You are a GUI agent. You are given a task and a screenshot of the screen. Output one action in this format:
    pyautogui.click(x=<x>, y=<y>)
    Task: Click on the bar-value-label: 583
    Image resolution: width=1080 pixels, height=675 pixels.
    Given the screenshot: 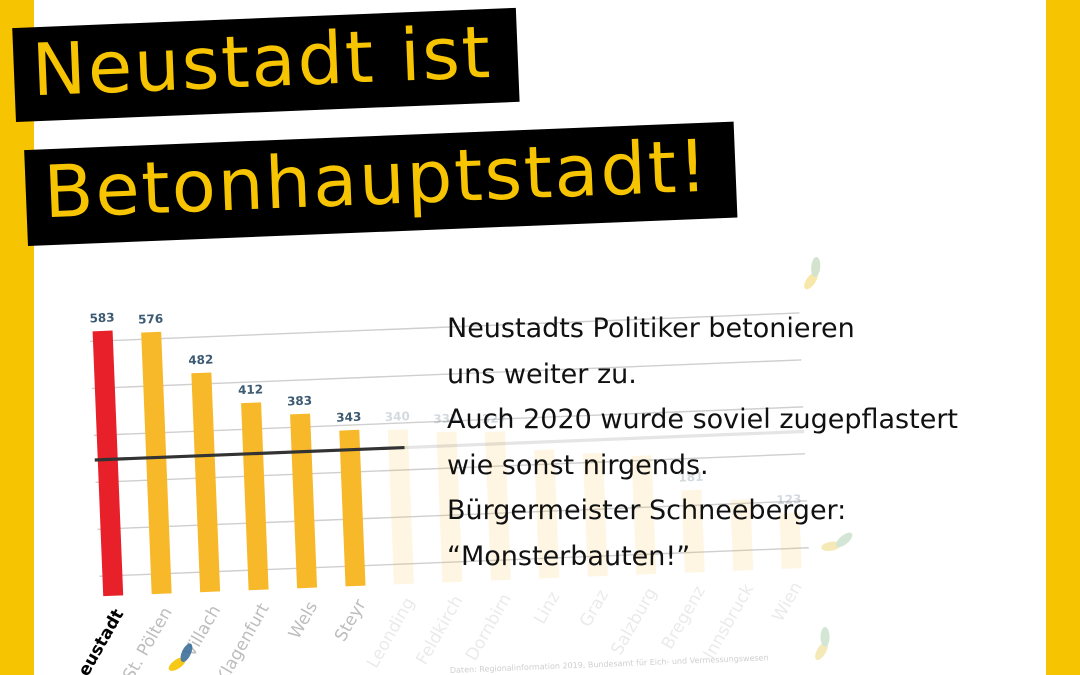 What is the action you would take?
    pyautogui.click(x=102, y=317)
    